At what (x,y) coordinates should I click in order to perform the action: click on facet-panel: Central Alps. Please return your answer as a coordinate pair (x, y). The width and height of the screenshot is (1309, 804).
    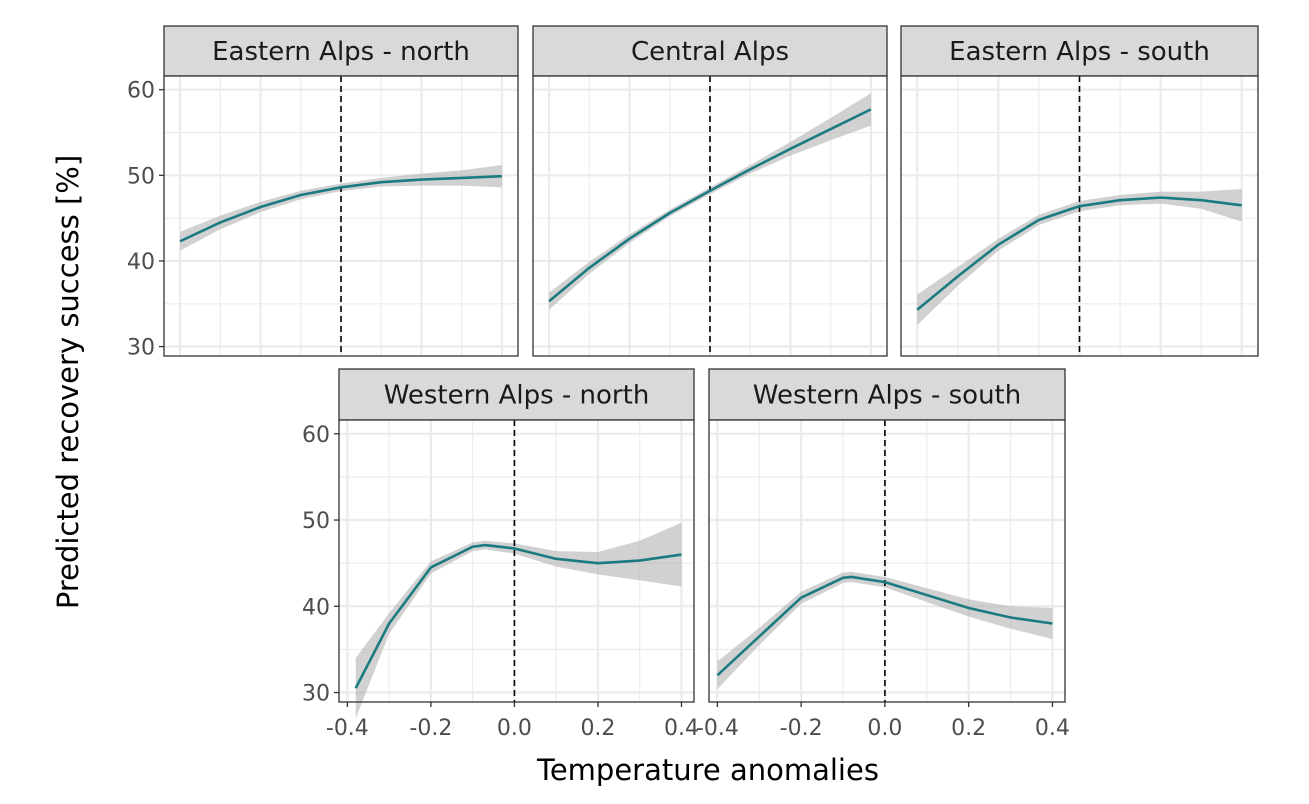
    Looking at the image, I should click on (710, 191).